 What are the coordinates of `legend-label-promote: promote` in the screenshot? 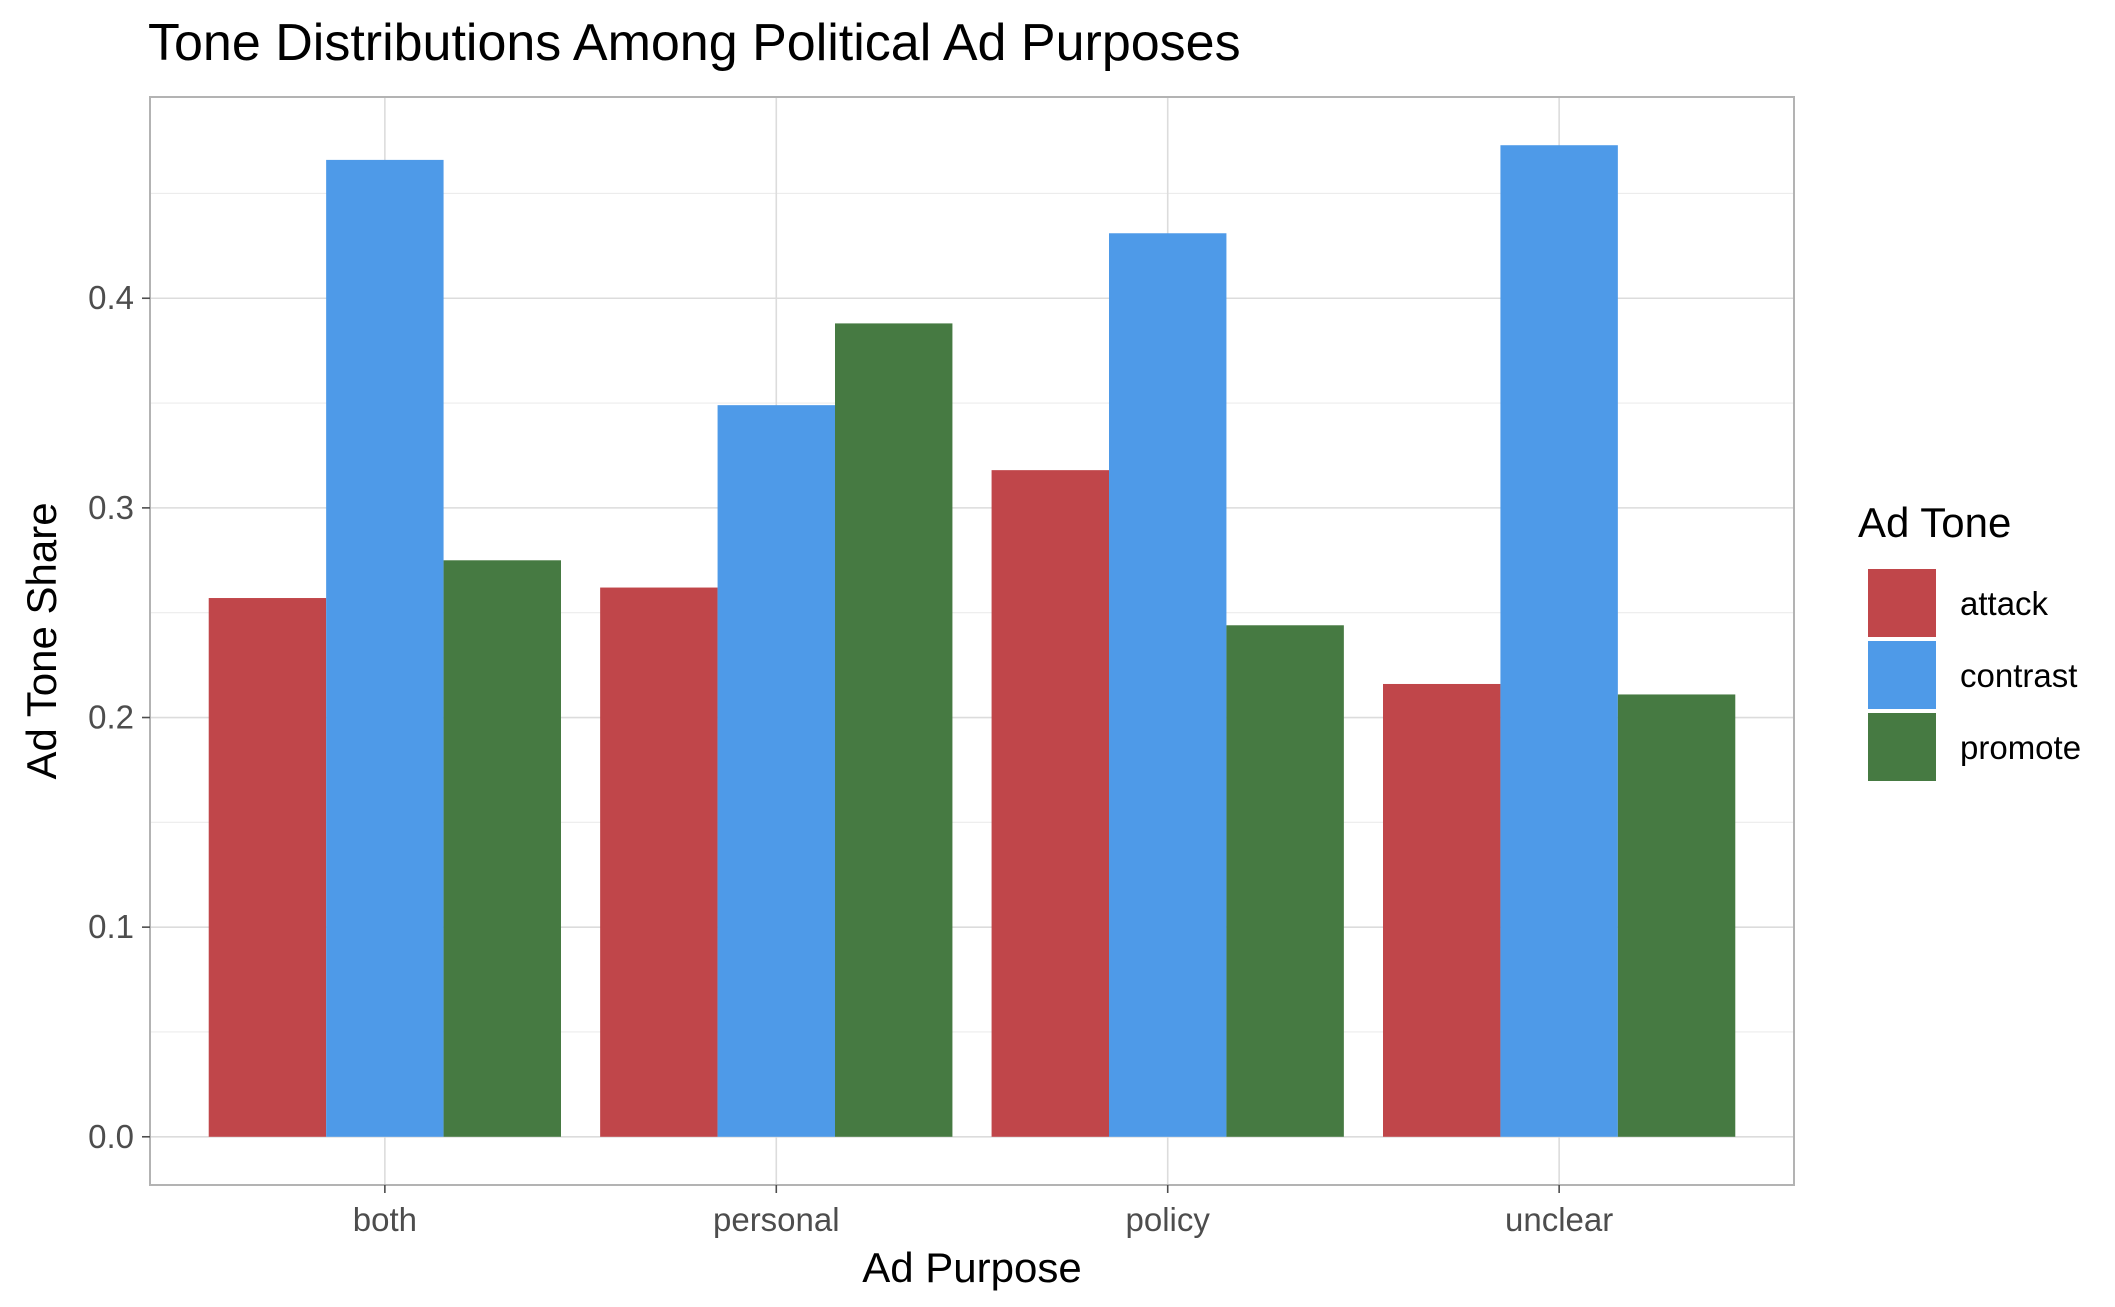 It's located at (2020, 747).